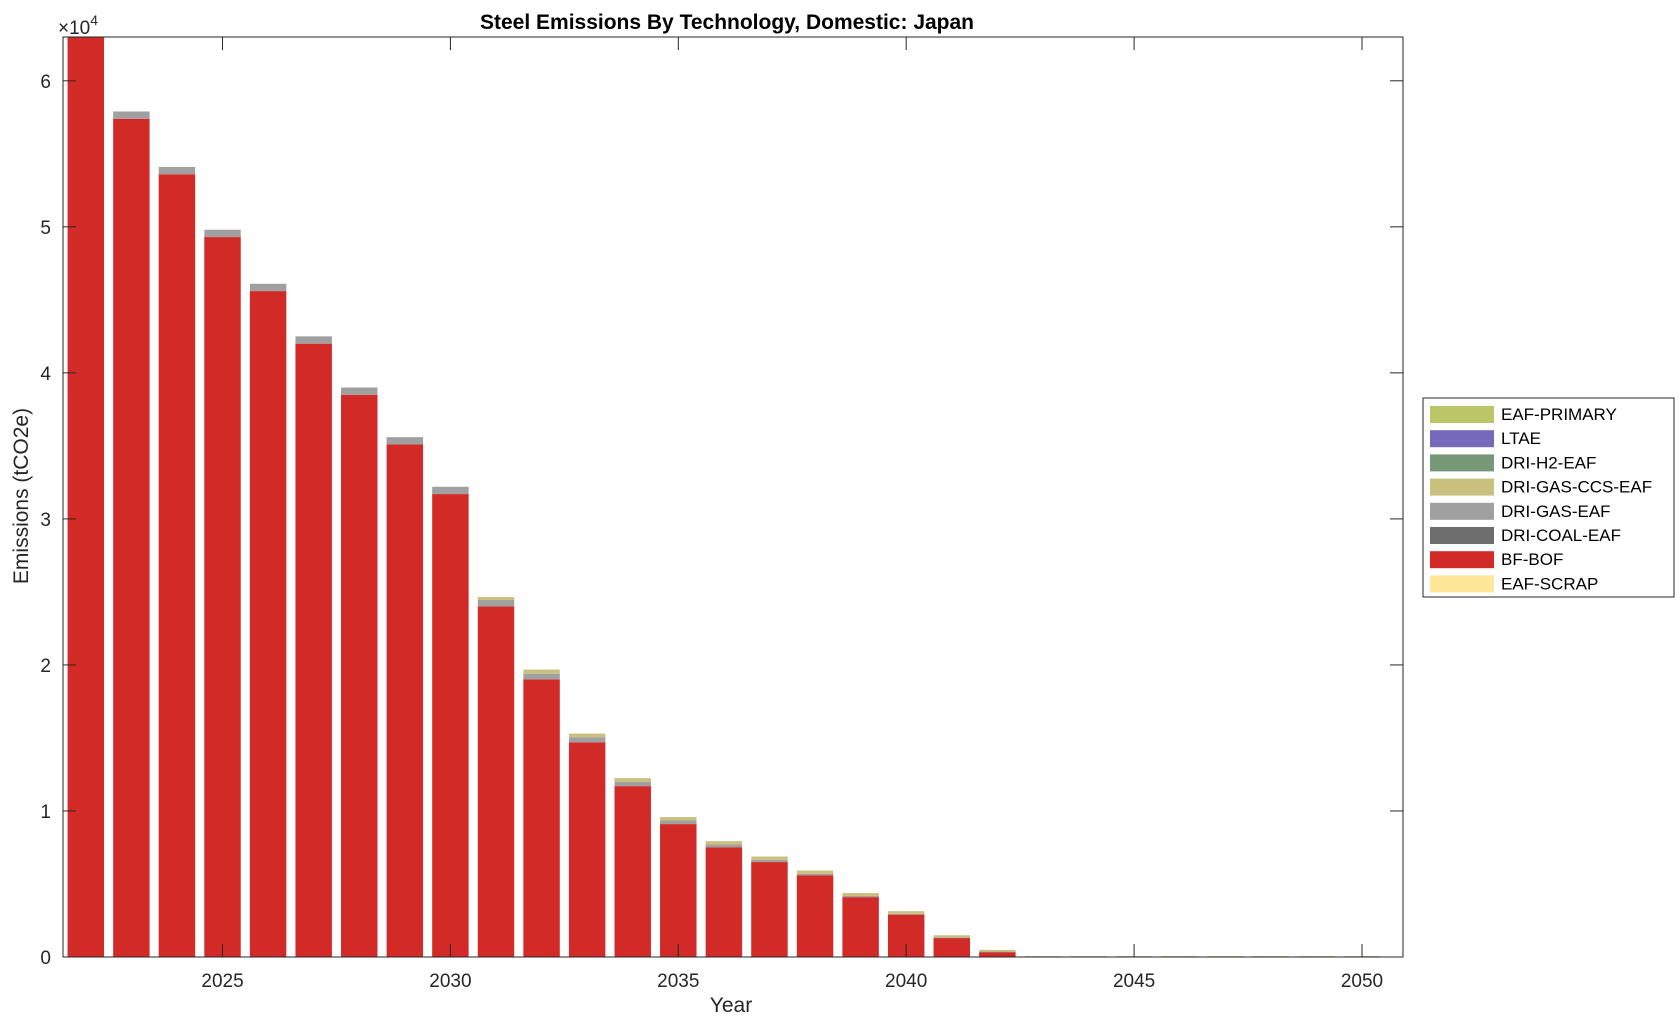 The width and height of the screenshot is (1679, 1023). I want to click on bar-2039-dri-gas-ccs-eaf, so click(860, 894).